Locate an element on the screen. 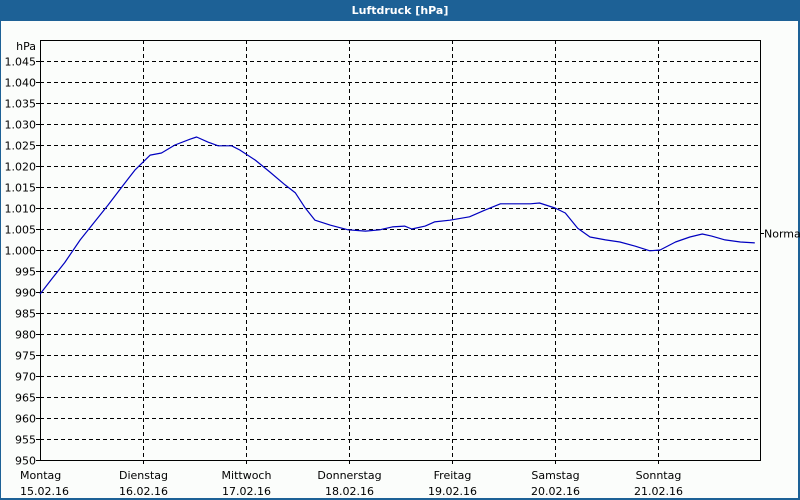 The height and width of the screenshot is (500, 800). y-tick-label: 1.020 is located at coordinates (21, 167).